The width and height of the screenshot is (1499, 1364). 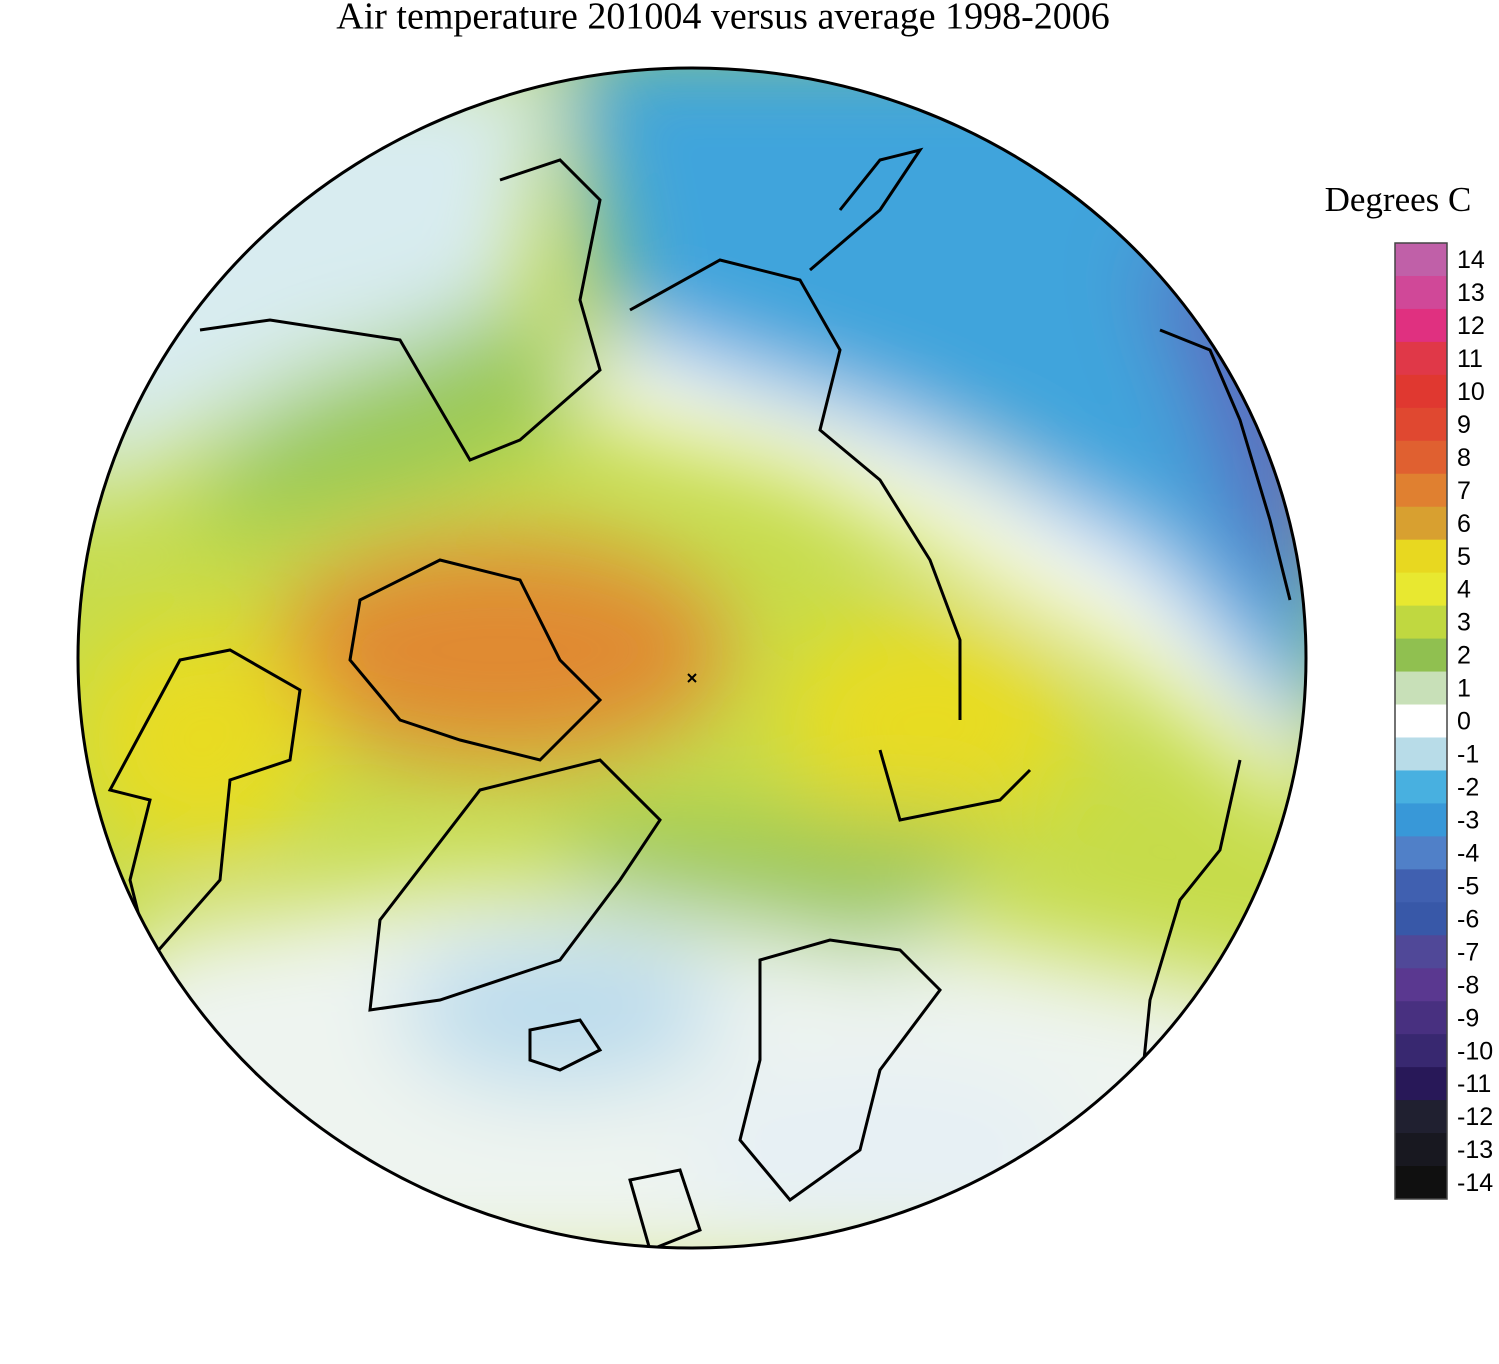 What do you see at coordinates (1464, 491) in the screenshot?
I see `colorbar-tick-label: 7` at bounding box center [1464, 491].